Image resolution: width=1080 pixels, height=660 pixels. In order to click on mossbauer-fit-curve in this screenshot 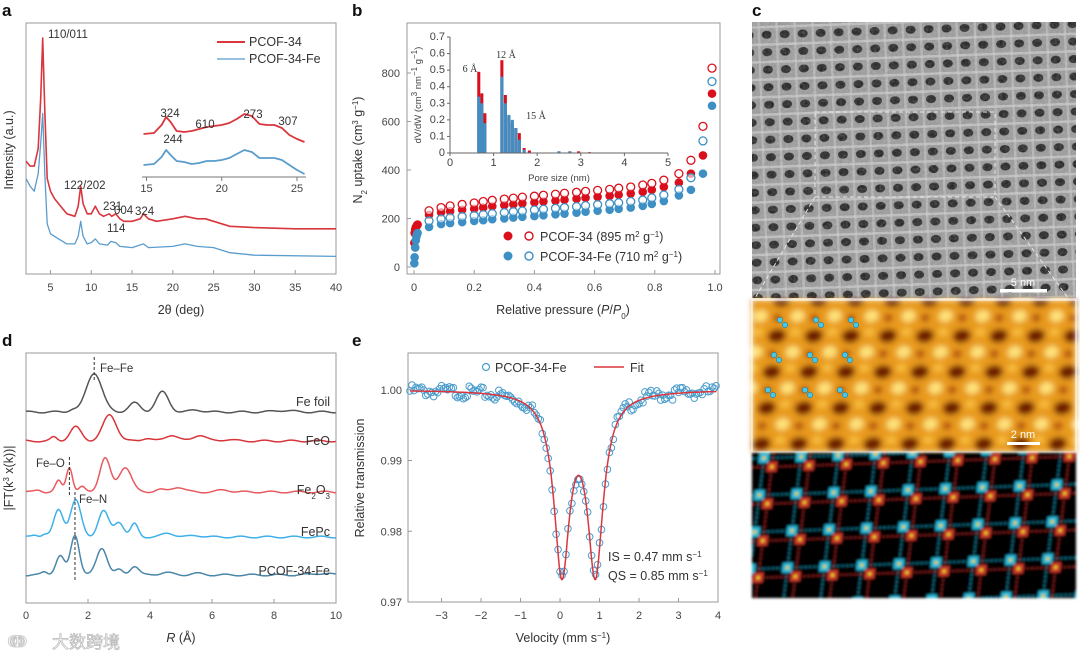, I will do `click(563, 485)`.